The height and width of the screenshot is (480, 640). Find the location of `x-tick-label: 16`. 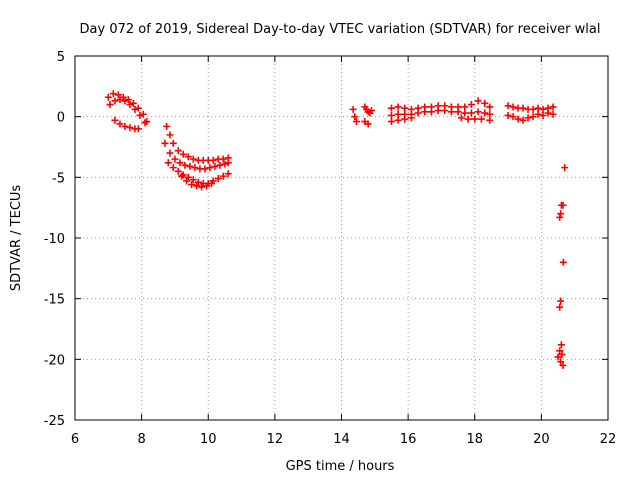

x-tick-label: 16 is located at coordinates (408, 439).